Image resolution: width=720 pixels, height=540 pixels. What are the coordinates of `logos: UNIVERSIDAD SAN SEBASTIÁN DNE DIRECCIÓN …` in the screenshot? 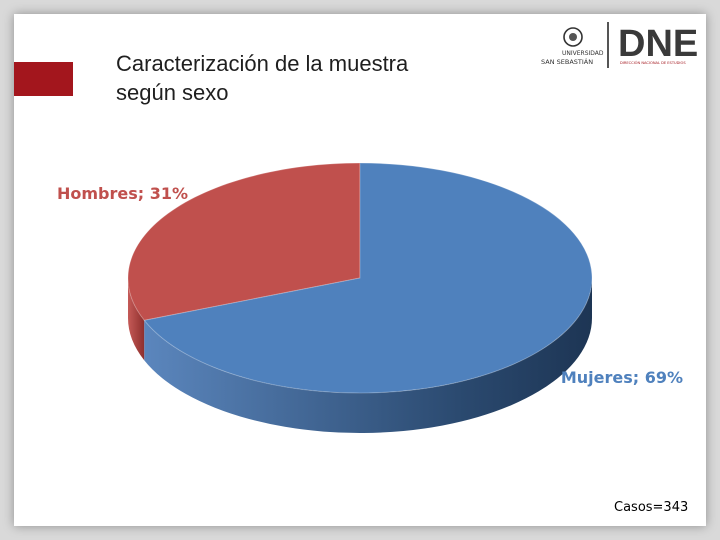 It's located at (619, 45).